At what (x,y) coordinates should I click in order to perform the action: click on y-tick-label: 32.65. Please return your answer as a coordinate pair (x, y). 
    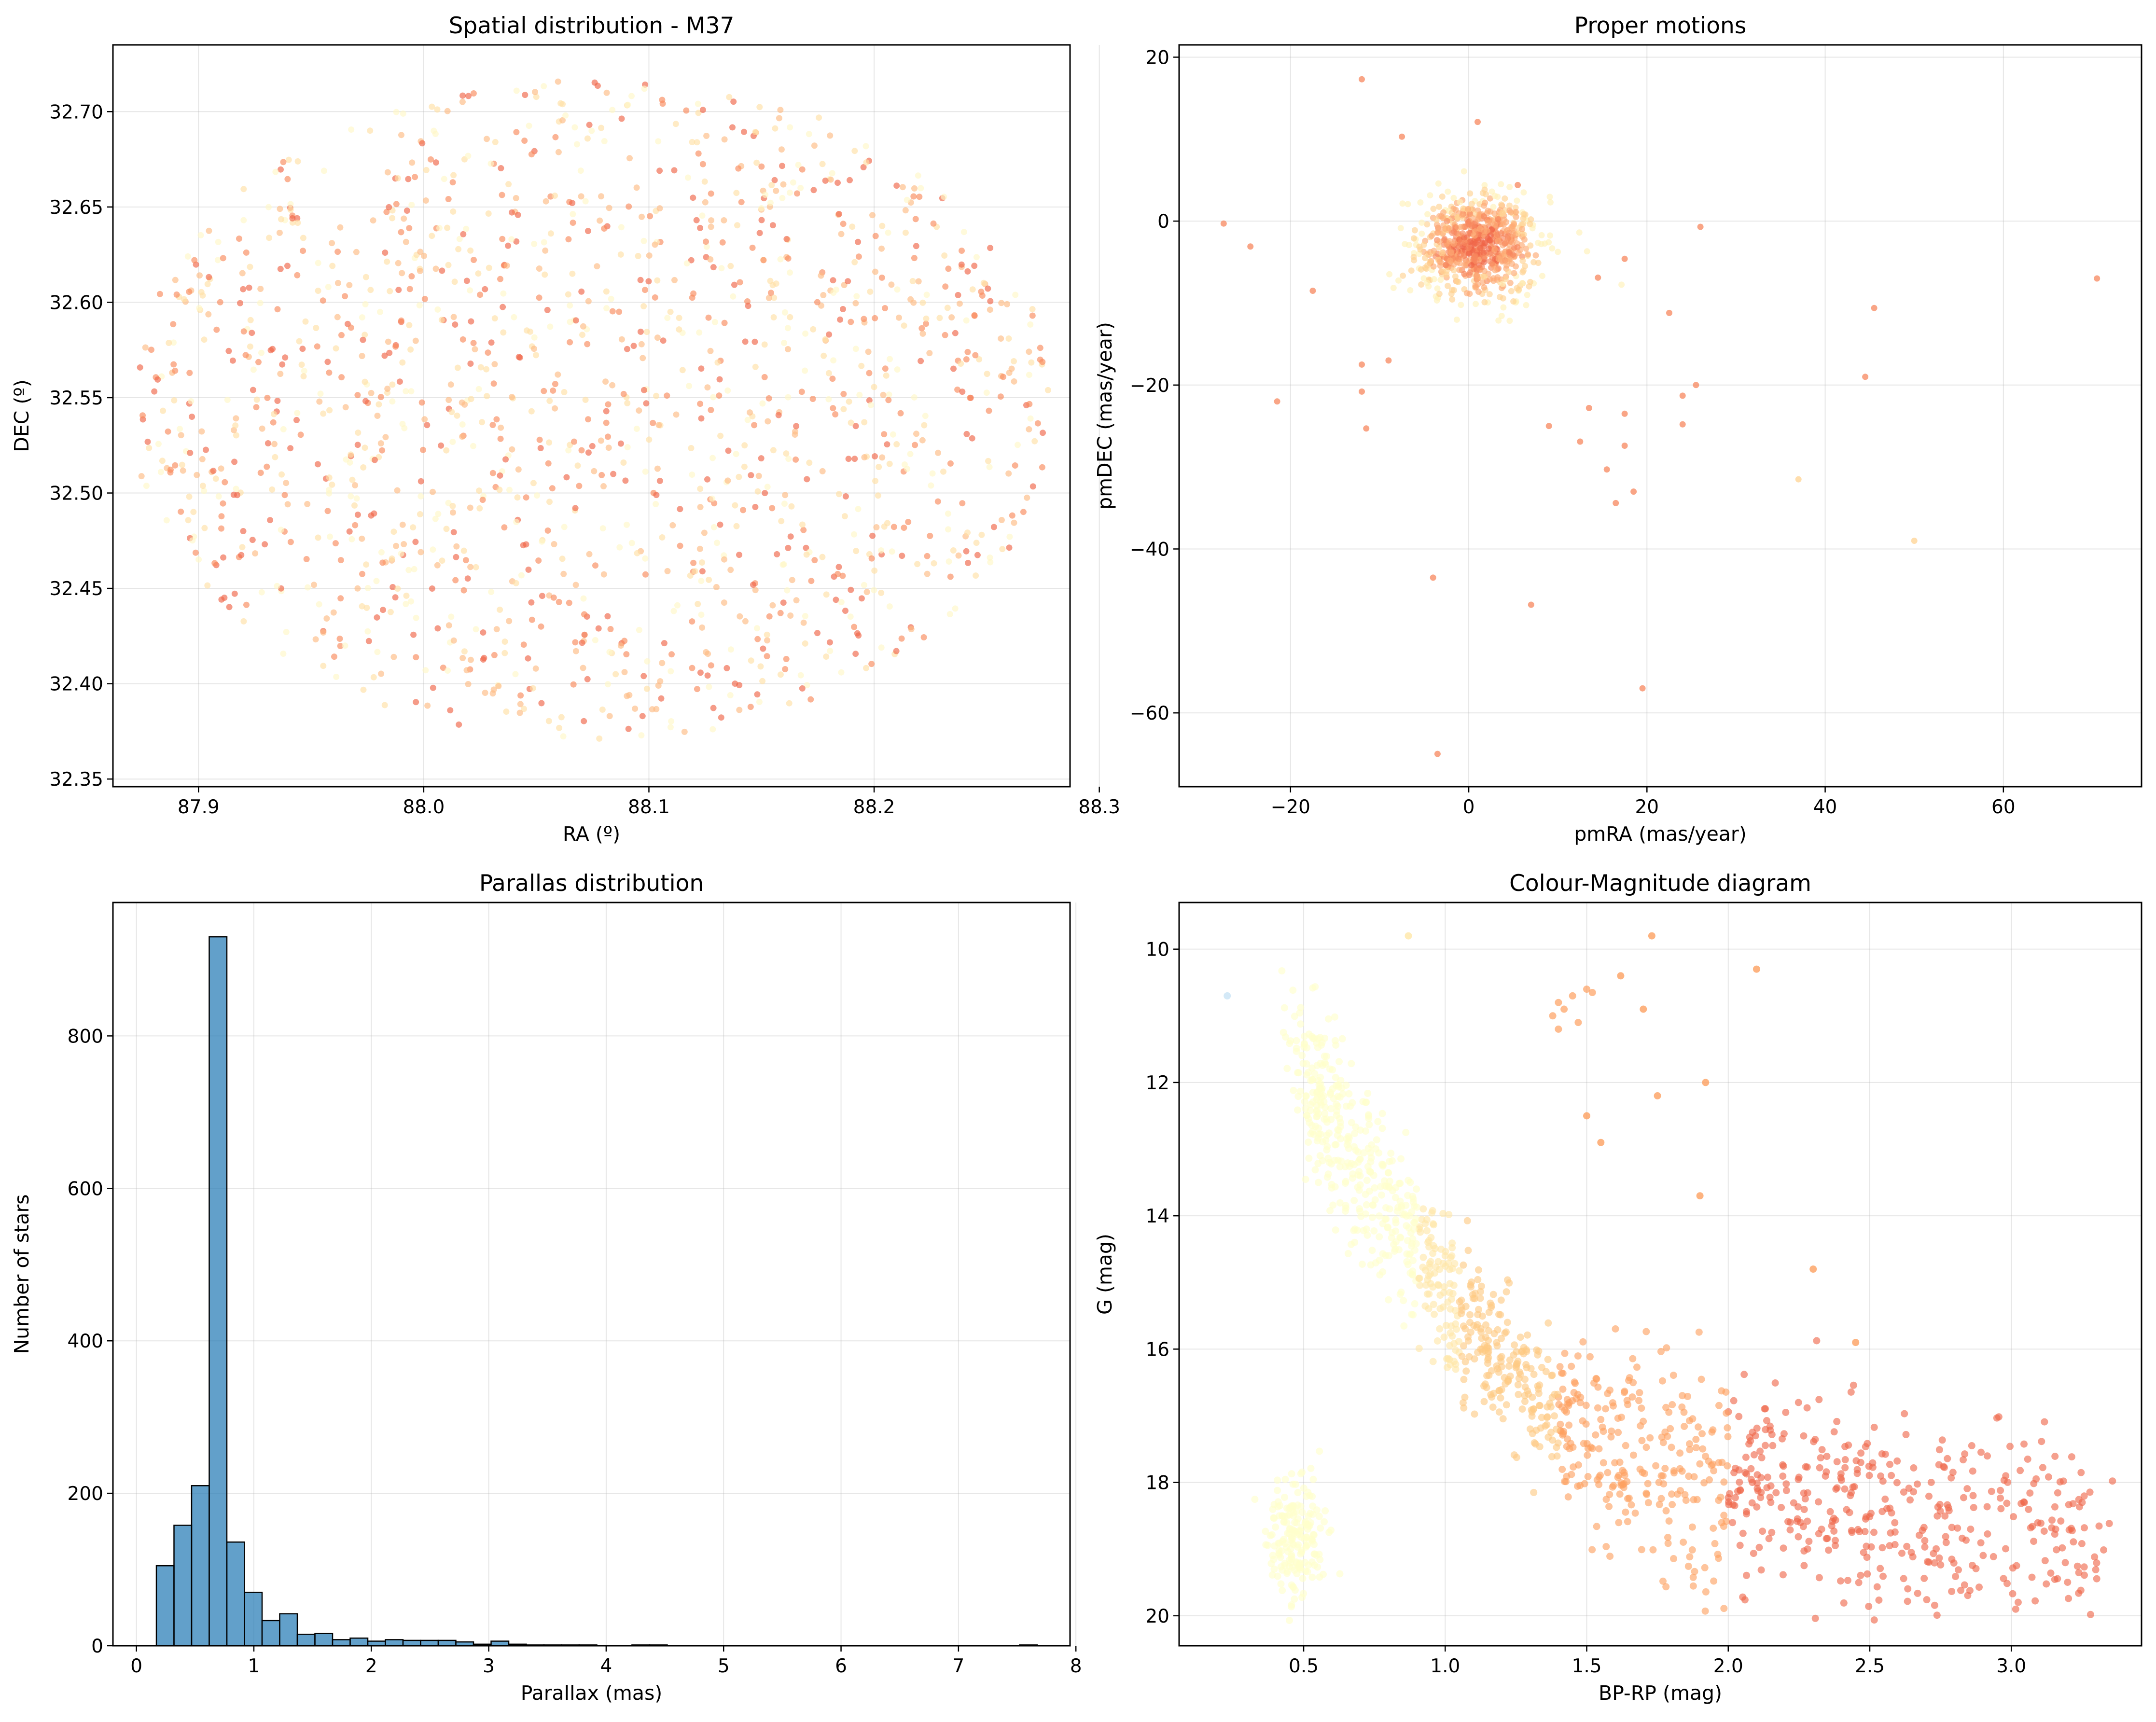
    Looking at the image, I should click on (76, 208).